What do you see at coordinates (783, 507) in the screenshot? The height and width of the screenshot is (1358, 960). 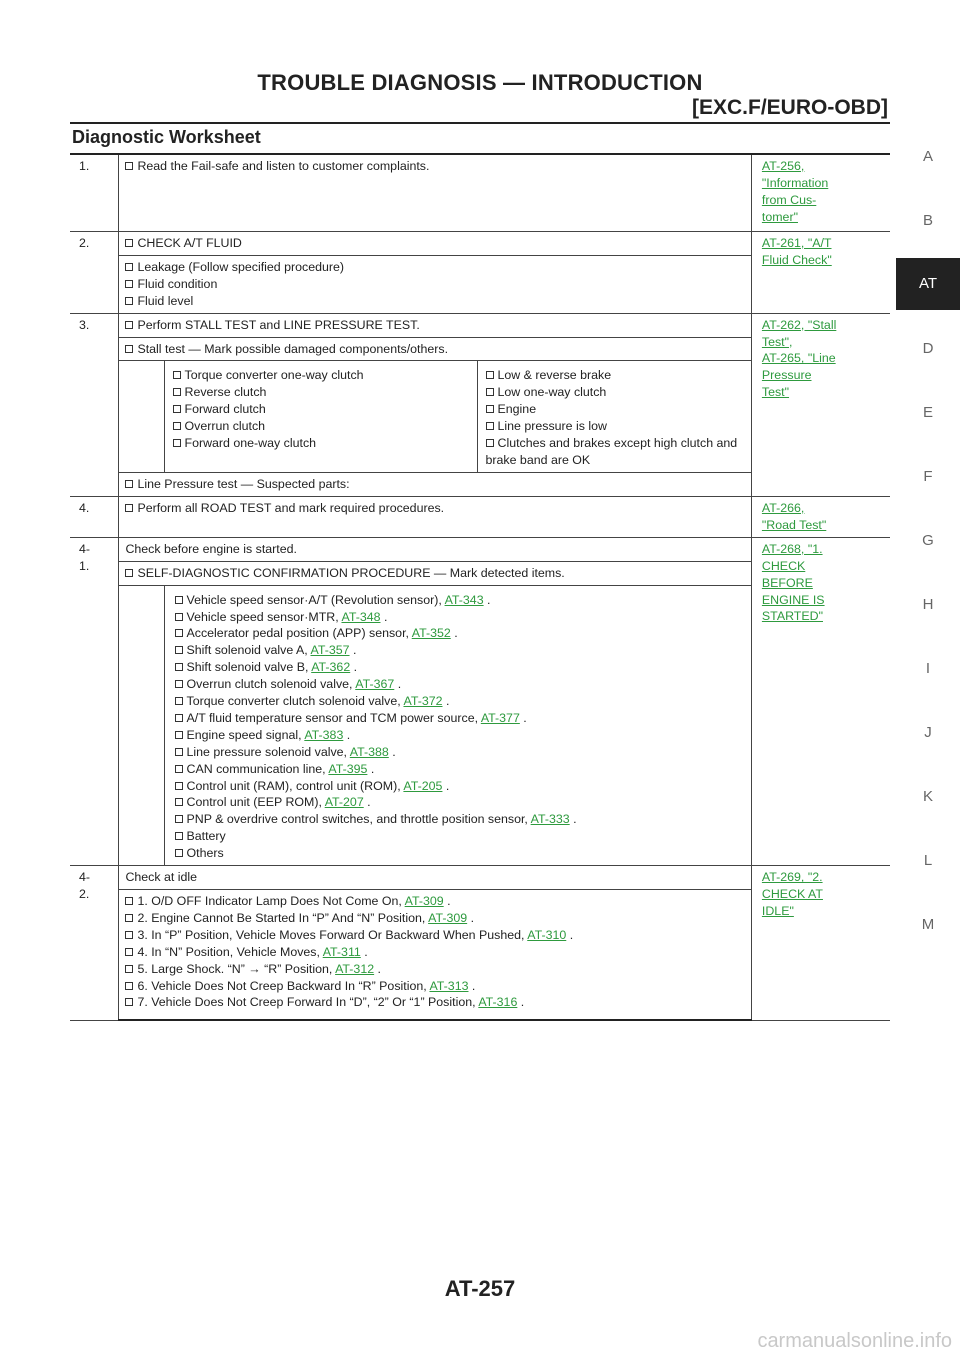 I see `ref-link-line: AT-266,` at bounding box center [783, 507].